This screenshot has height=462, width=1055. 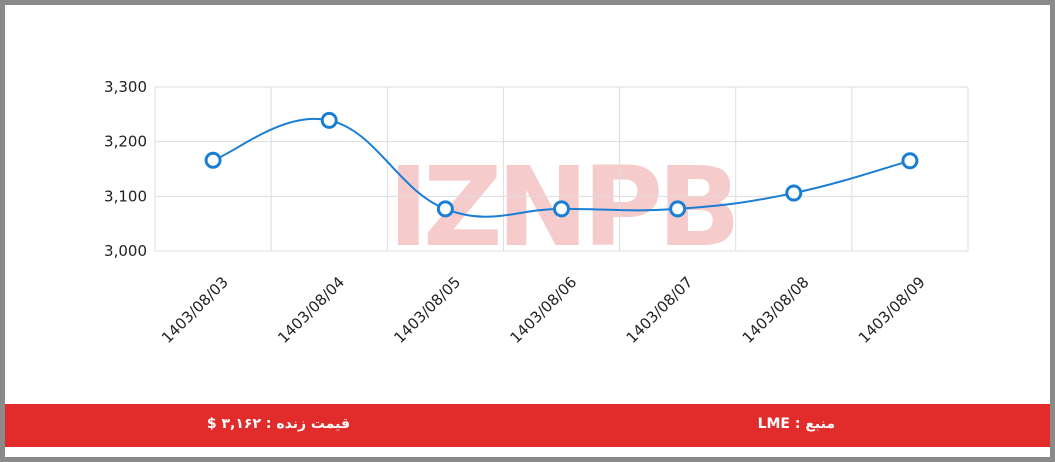 What do you see at coordinates (796, 424) in the screenshot?
I see `source: منبع : LME` at bounding box center [796, 424].